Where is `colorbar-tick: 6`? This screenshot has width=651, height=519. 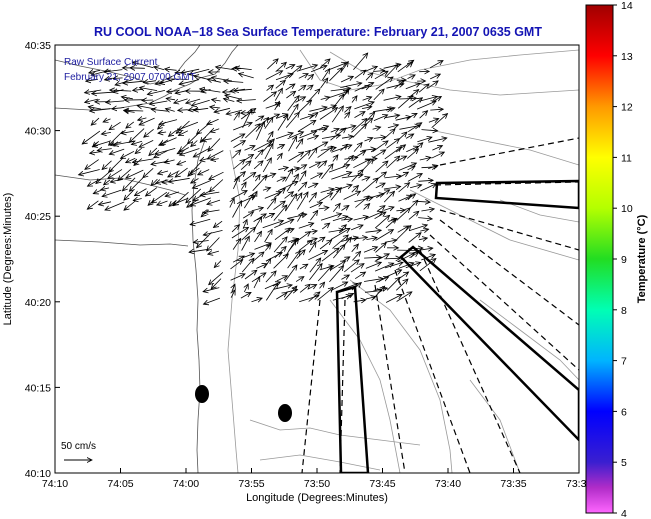 colorbar-tick: 6 is located at coordinates (624, 412).